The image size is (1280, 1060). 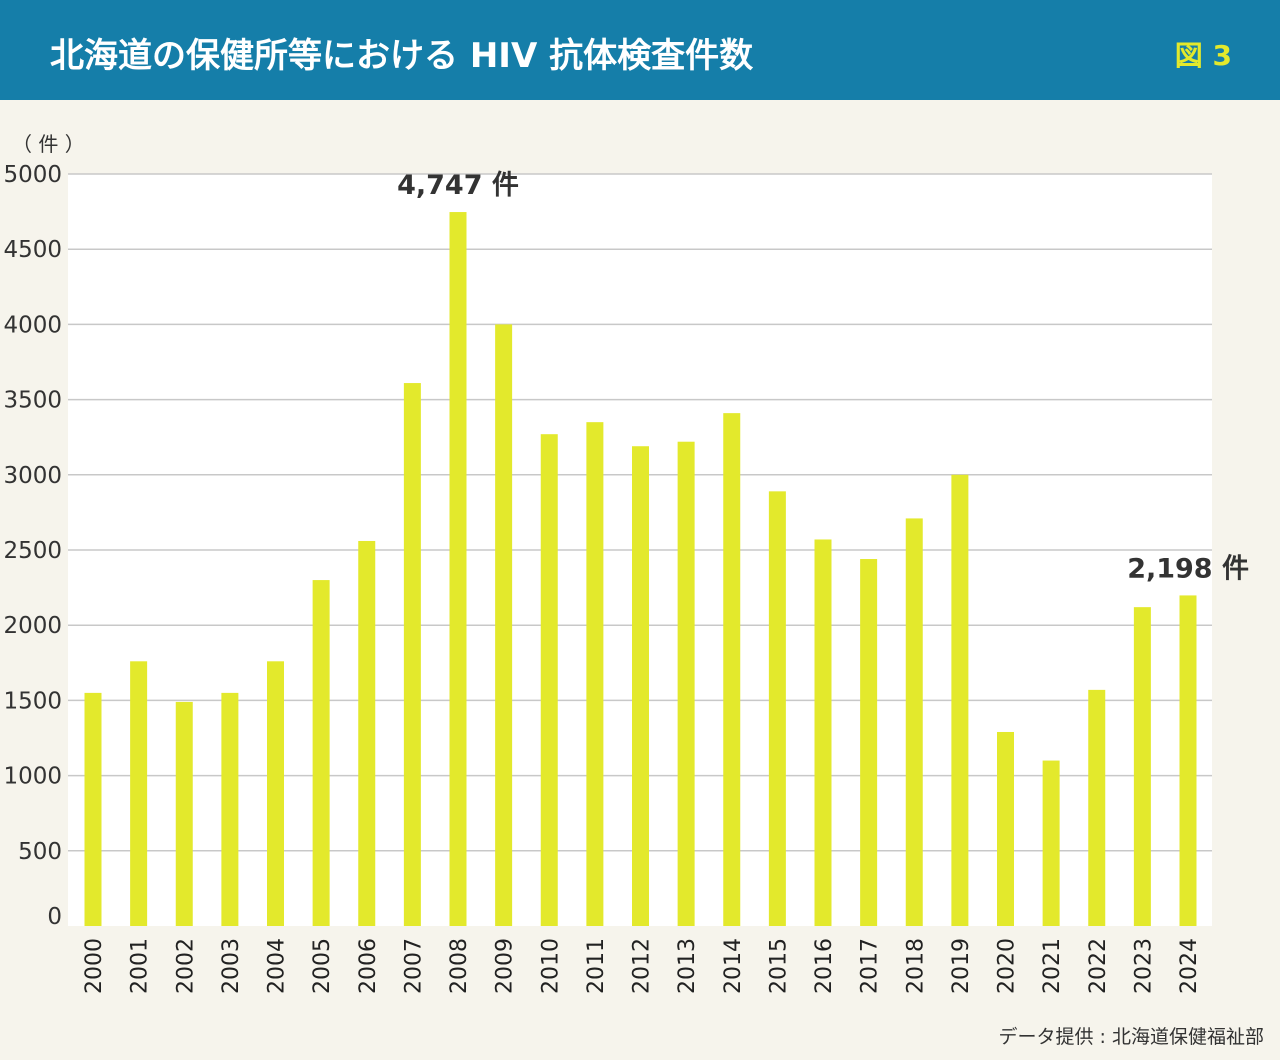 What do you see at coordinates (94, 966) in the screenshot?
I see `x-tick-label: 2000` at bounding box center [94, 966].